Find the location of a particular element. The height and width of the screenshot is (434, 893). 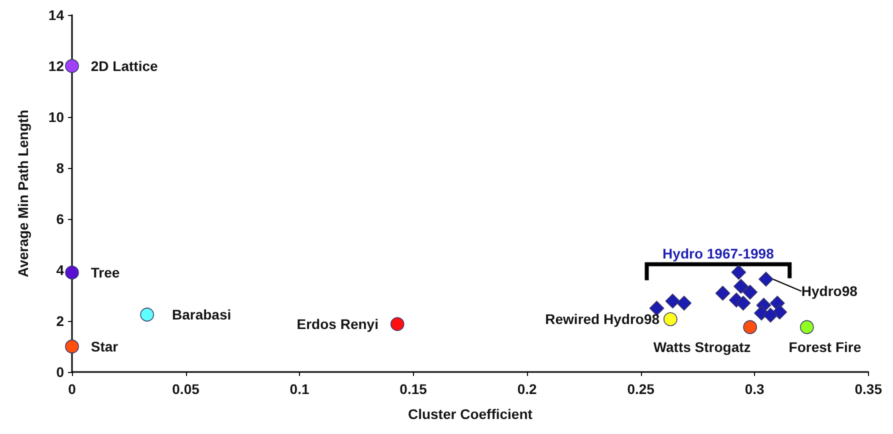

y-axis-title: Average Min Path Length is located at coordinates (23, 194).